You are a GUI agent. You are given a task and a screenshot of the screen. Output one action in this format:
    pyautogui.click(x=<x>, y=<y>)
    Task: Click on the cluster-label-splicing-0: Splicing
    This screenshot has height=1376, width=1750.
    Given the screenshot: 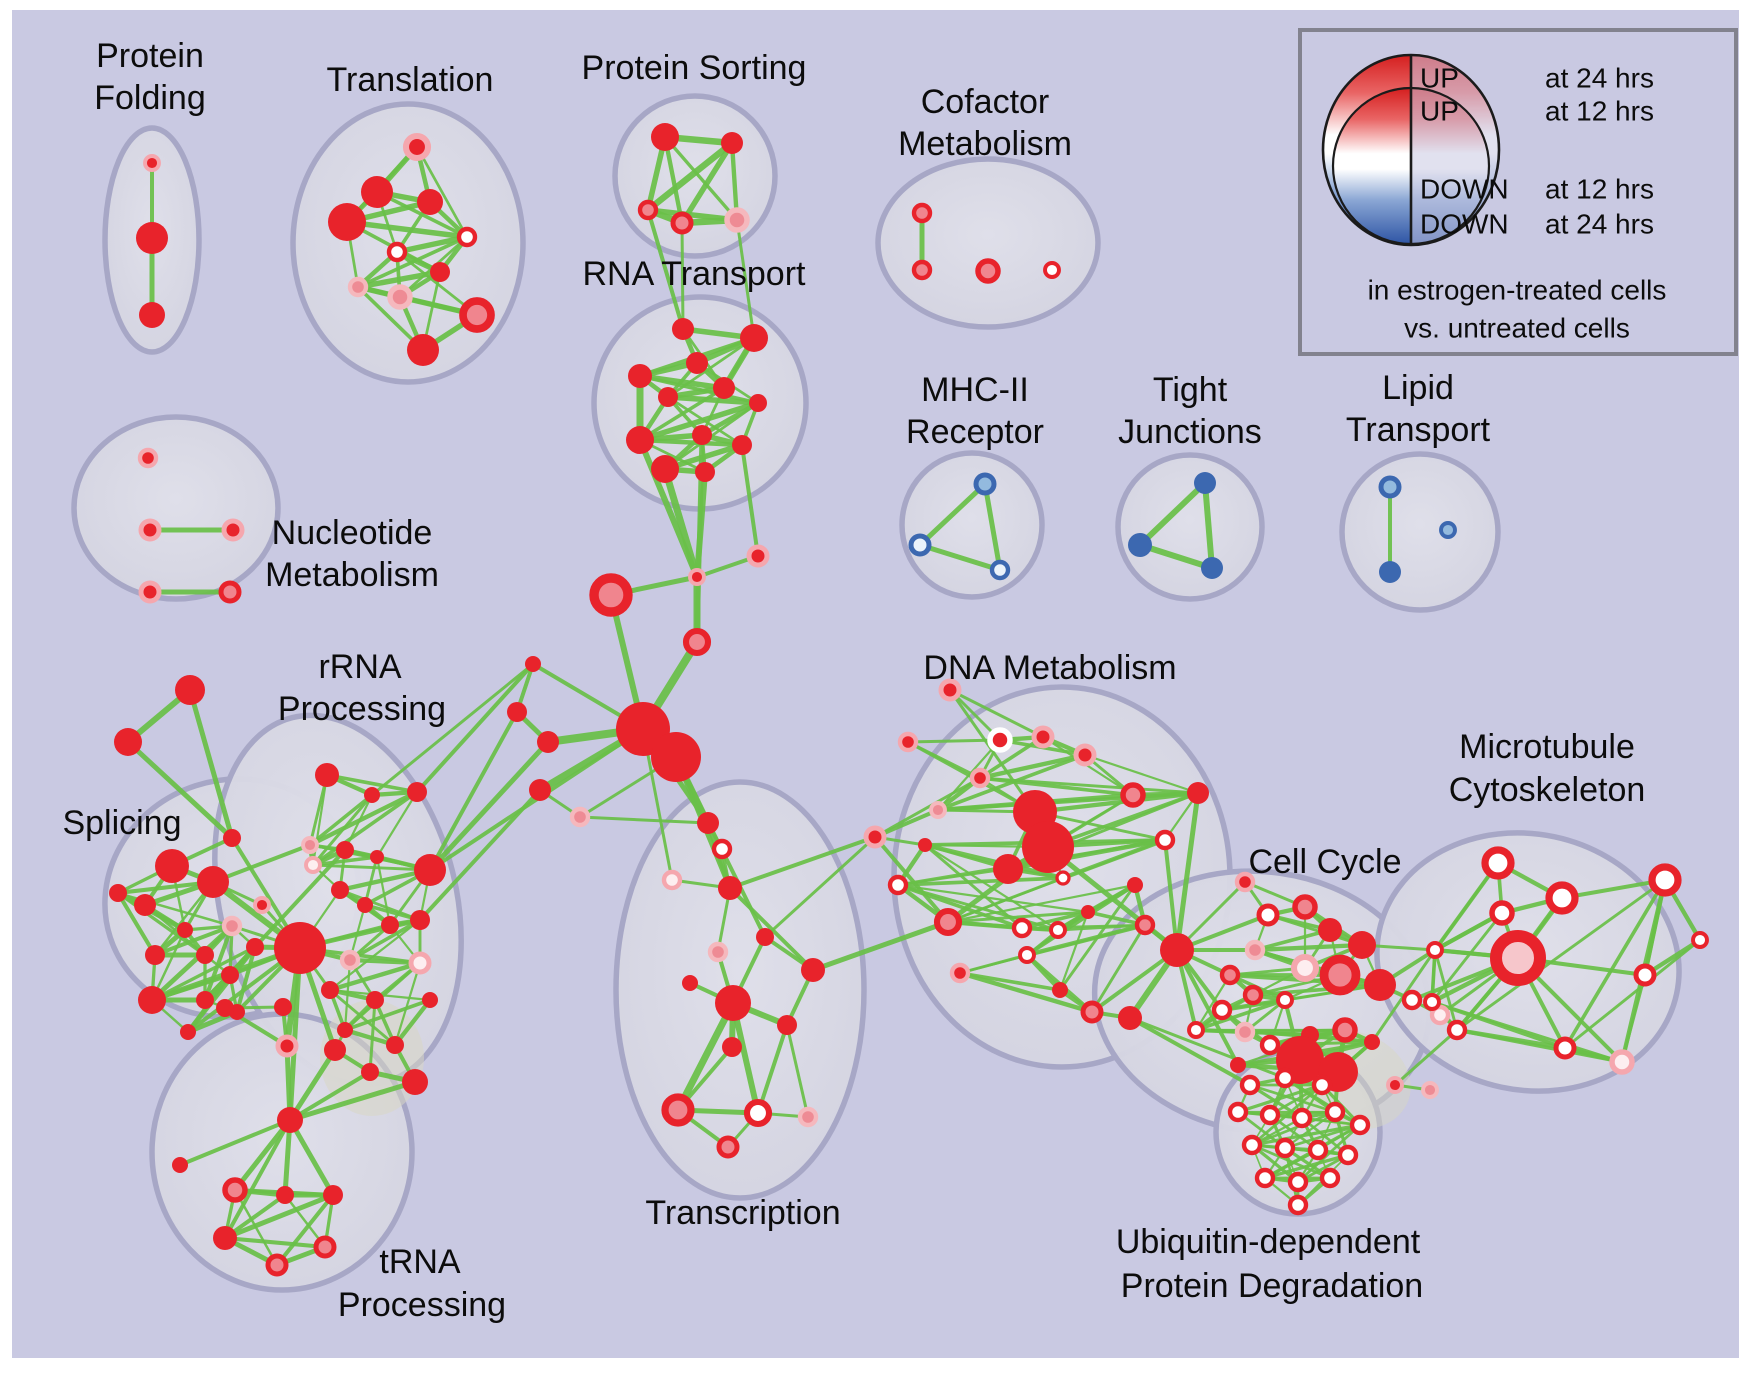 What is the action you would take?
    pyautogui.click(x=121, y=823)
    